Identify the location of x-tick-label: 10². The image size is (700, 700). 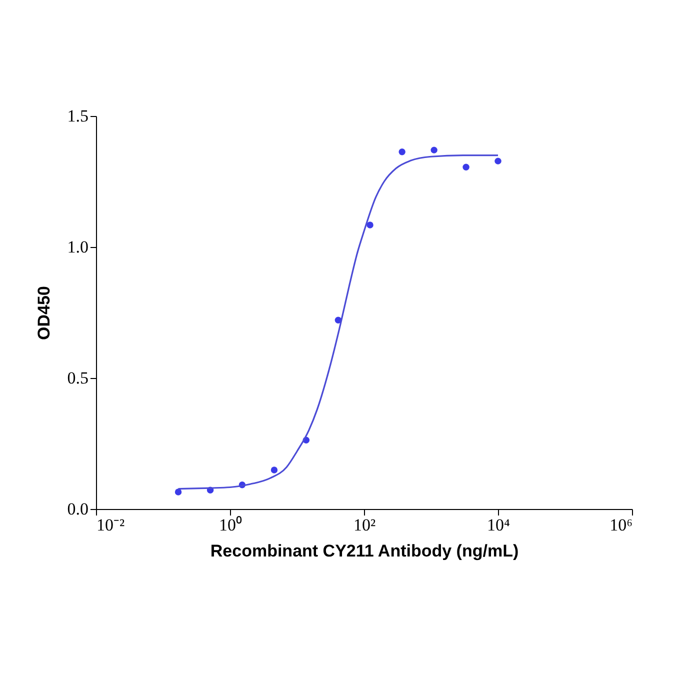
(364, 525).